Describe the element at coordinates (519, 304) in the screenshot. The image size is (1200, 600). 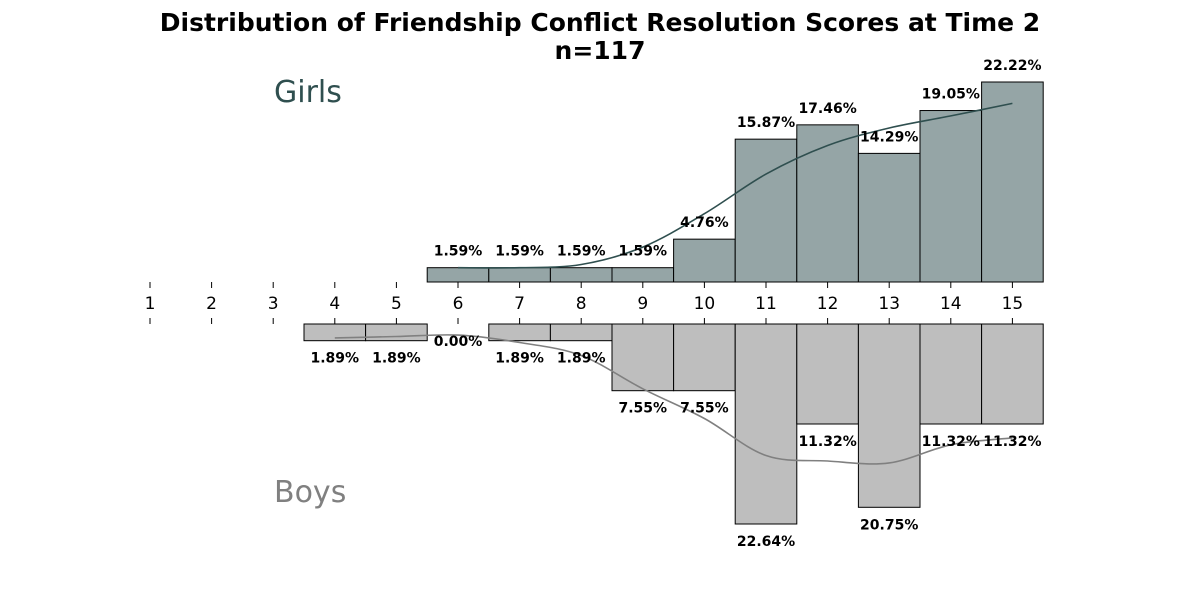
I see `x-tick-label: 7` at that location.